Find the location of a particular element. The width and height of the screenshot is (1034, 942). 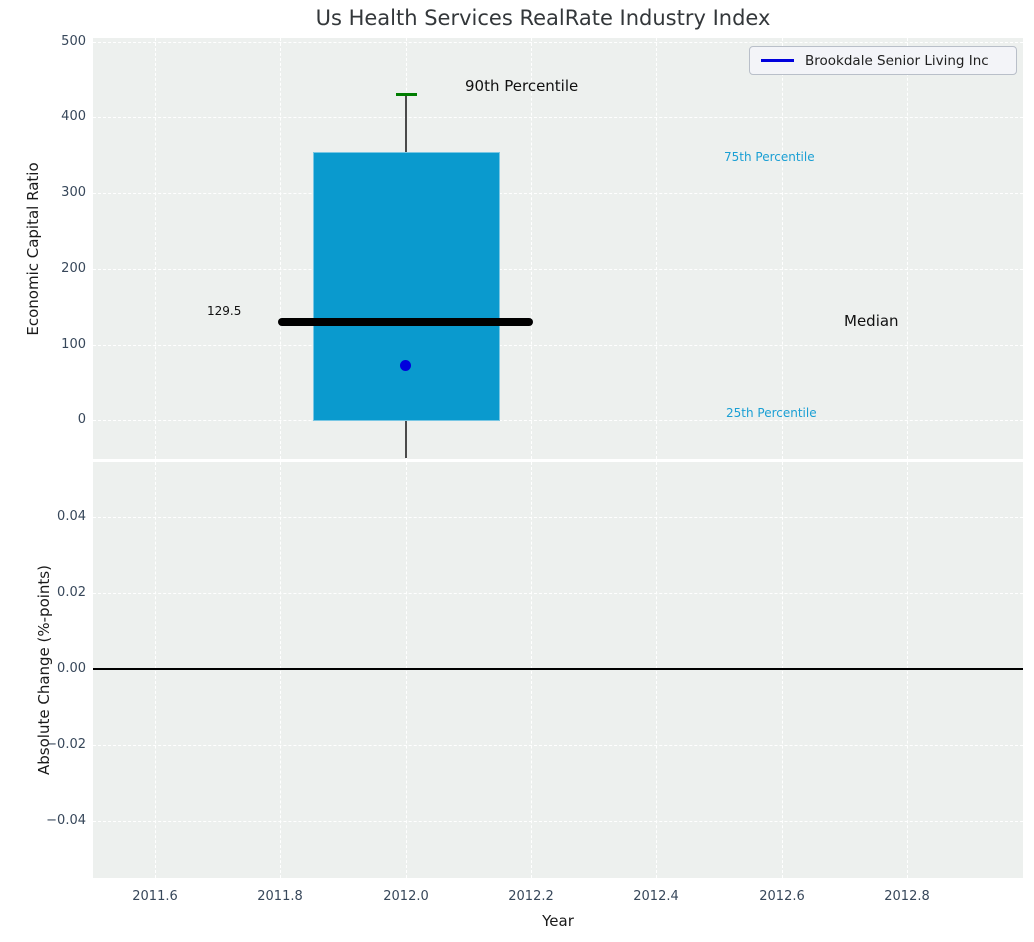

ytick: −0.02 is located at coordinates (66, 744).